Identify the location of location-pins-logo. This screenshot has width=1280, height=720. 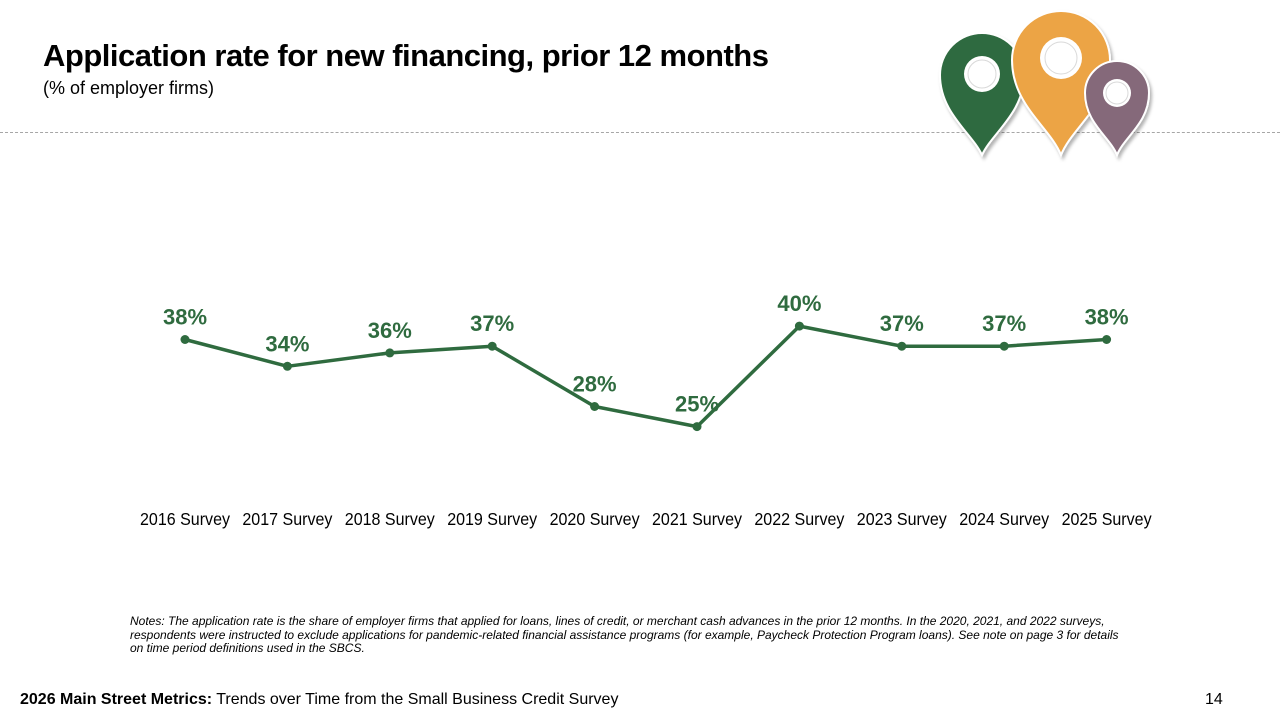
(1044, 84).